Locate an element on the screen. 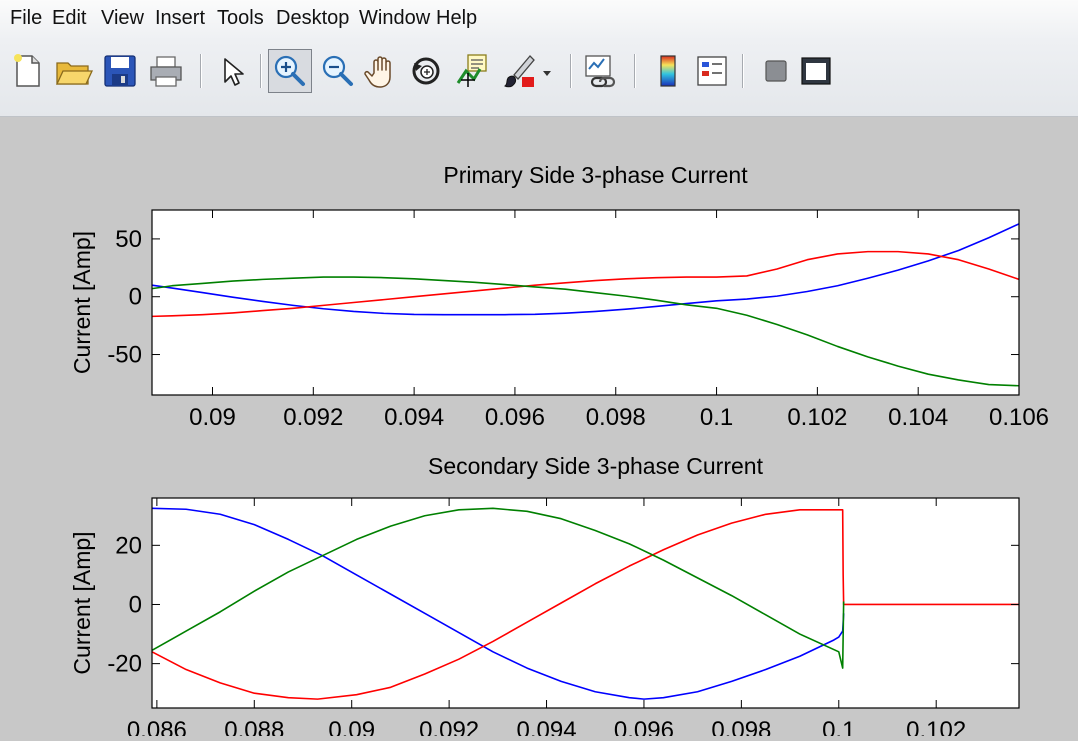 The width and height of the screenshot is (1078, 741). edit-plot-arrow-icon is located at coordinates (232, 71).